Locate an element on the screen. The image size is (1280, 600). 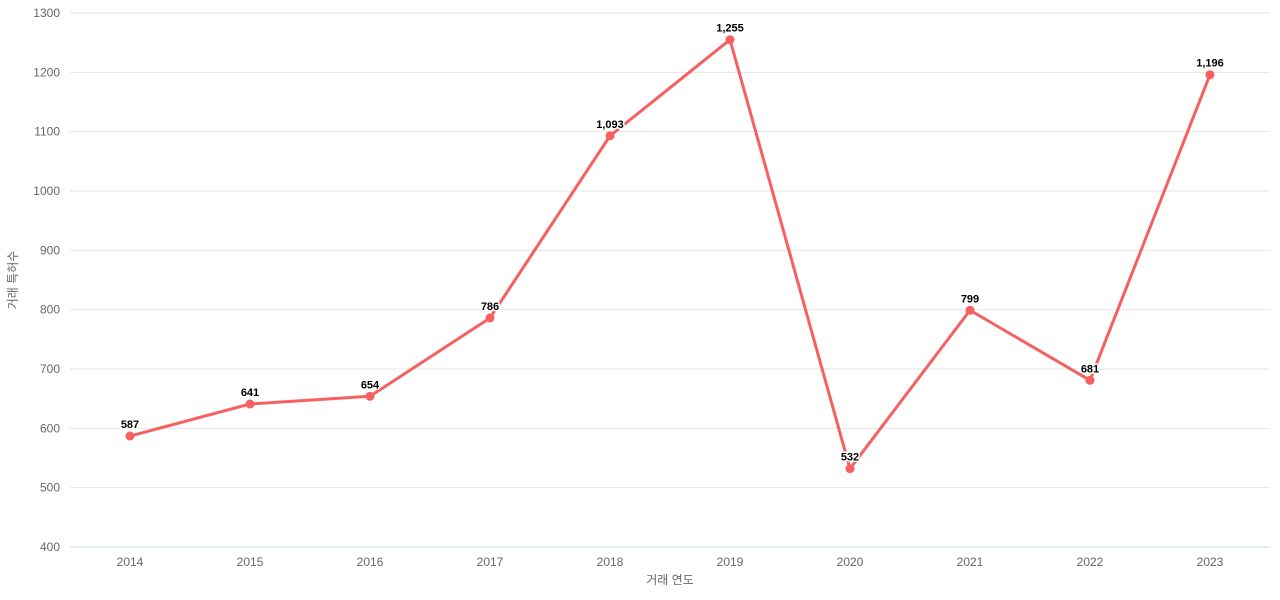
x-tick-label: 2015 is located at coordinates (250, 562).